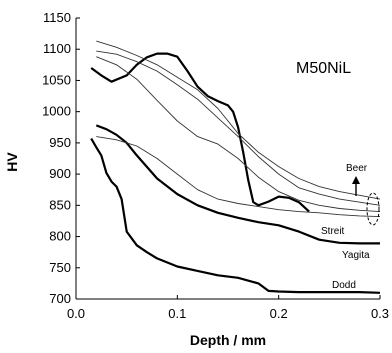  I want to click on x-tick-label: 0.3, so click(380, 313).